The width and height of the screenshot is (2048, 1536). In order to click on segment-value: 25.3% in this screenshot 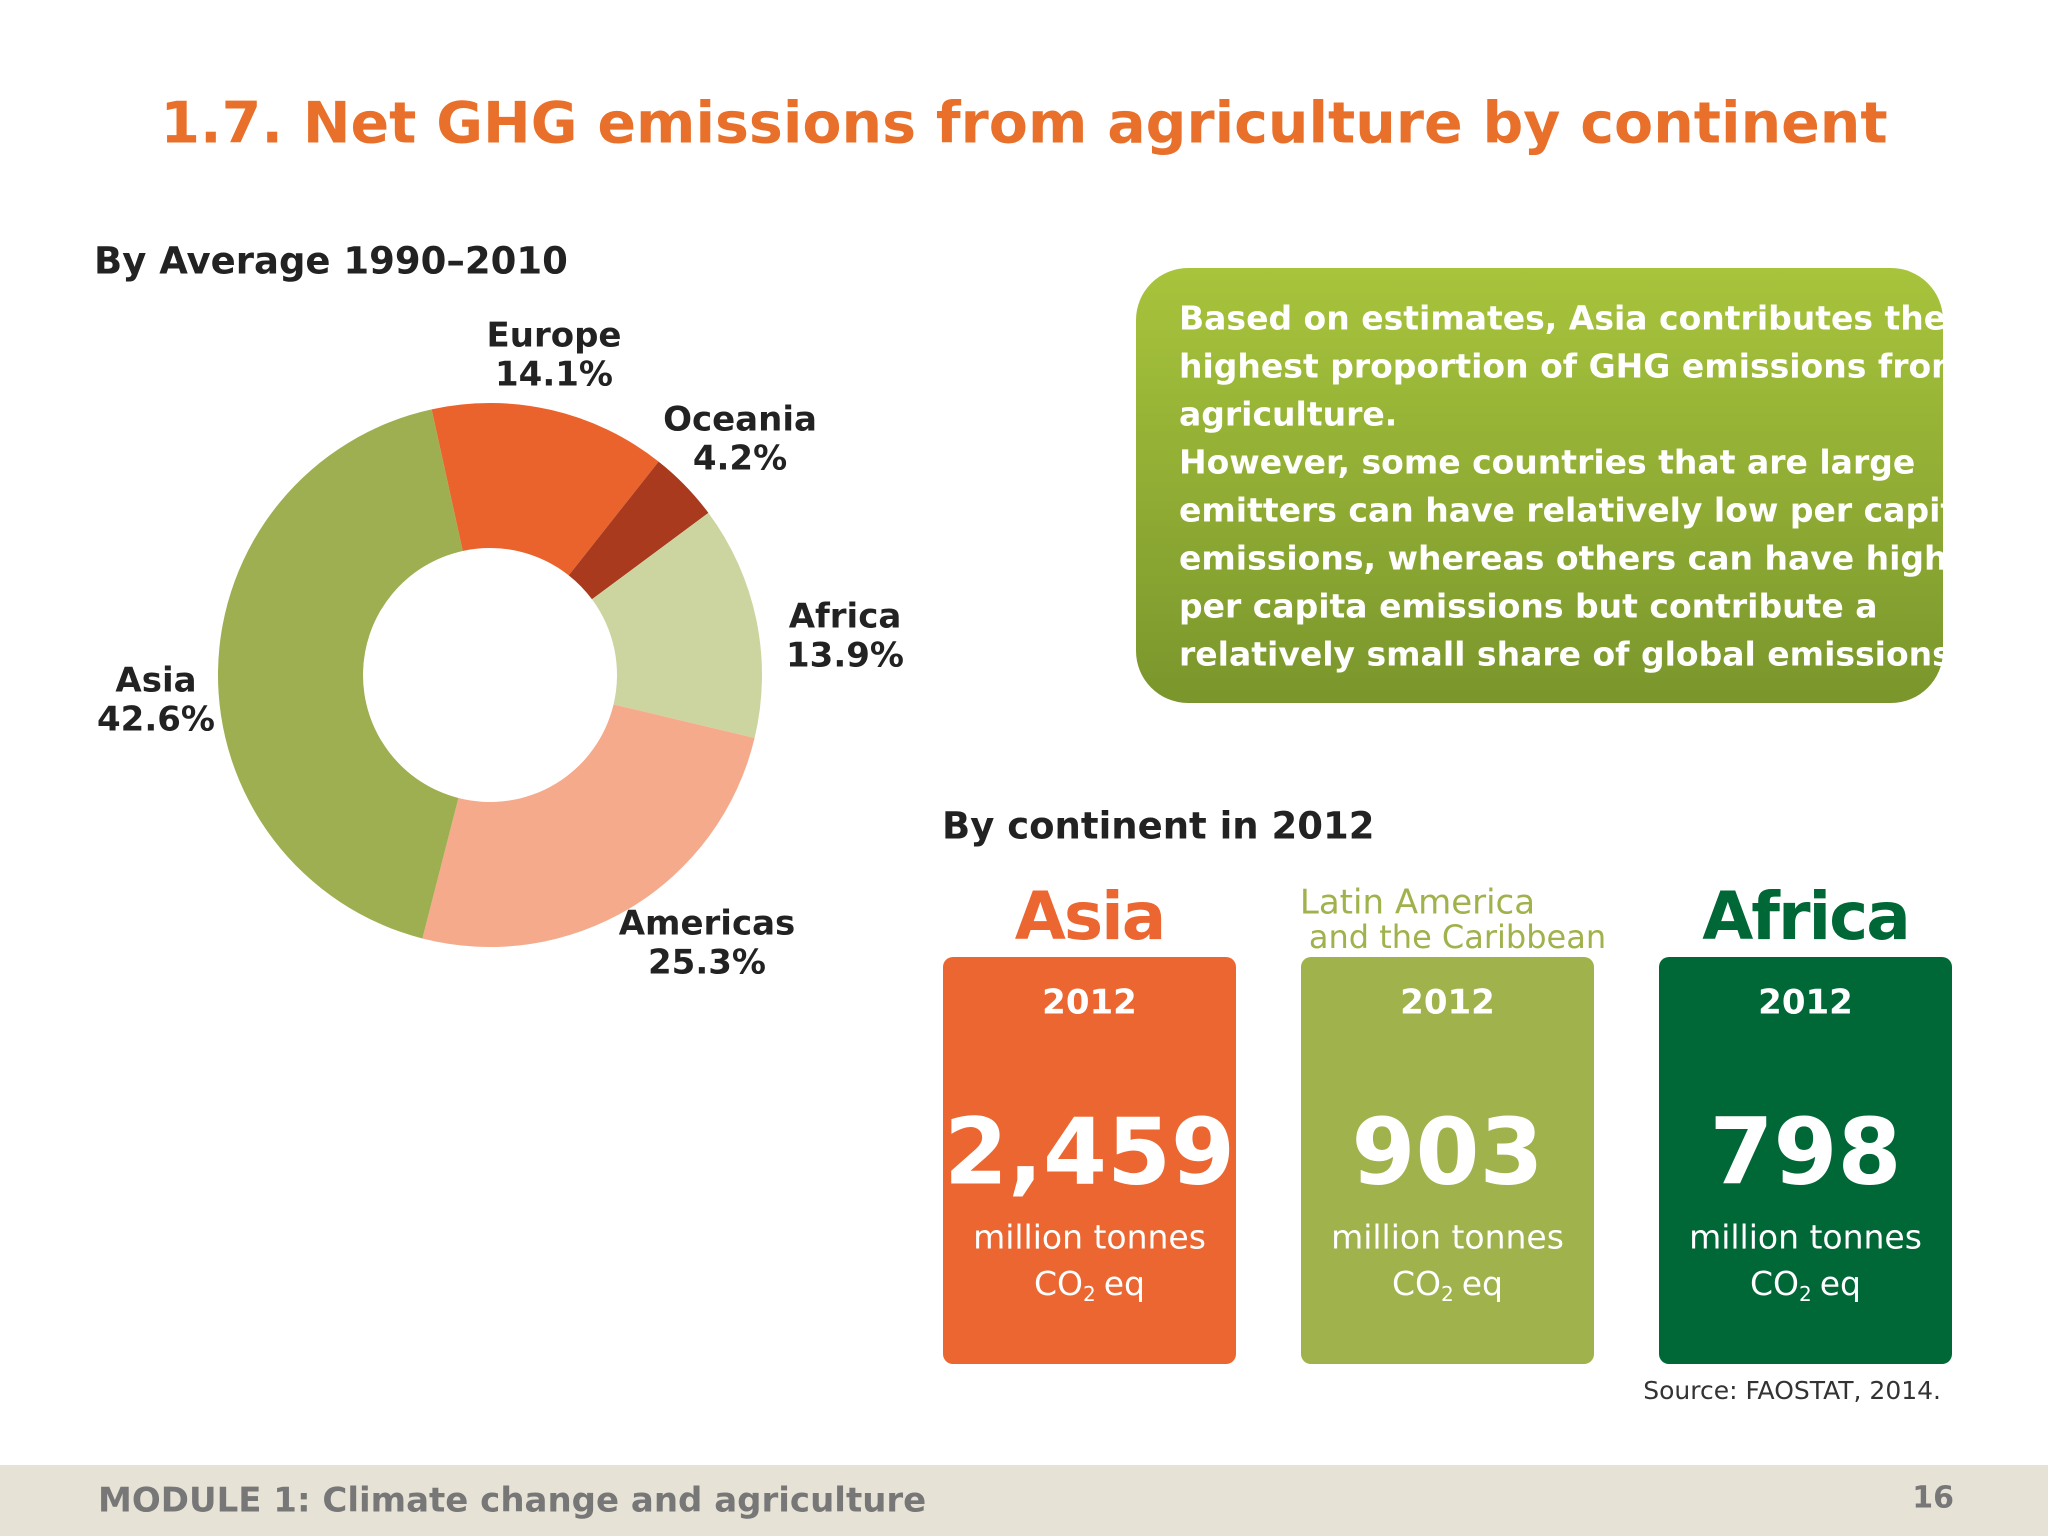, I will do `click(707, 963)`.